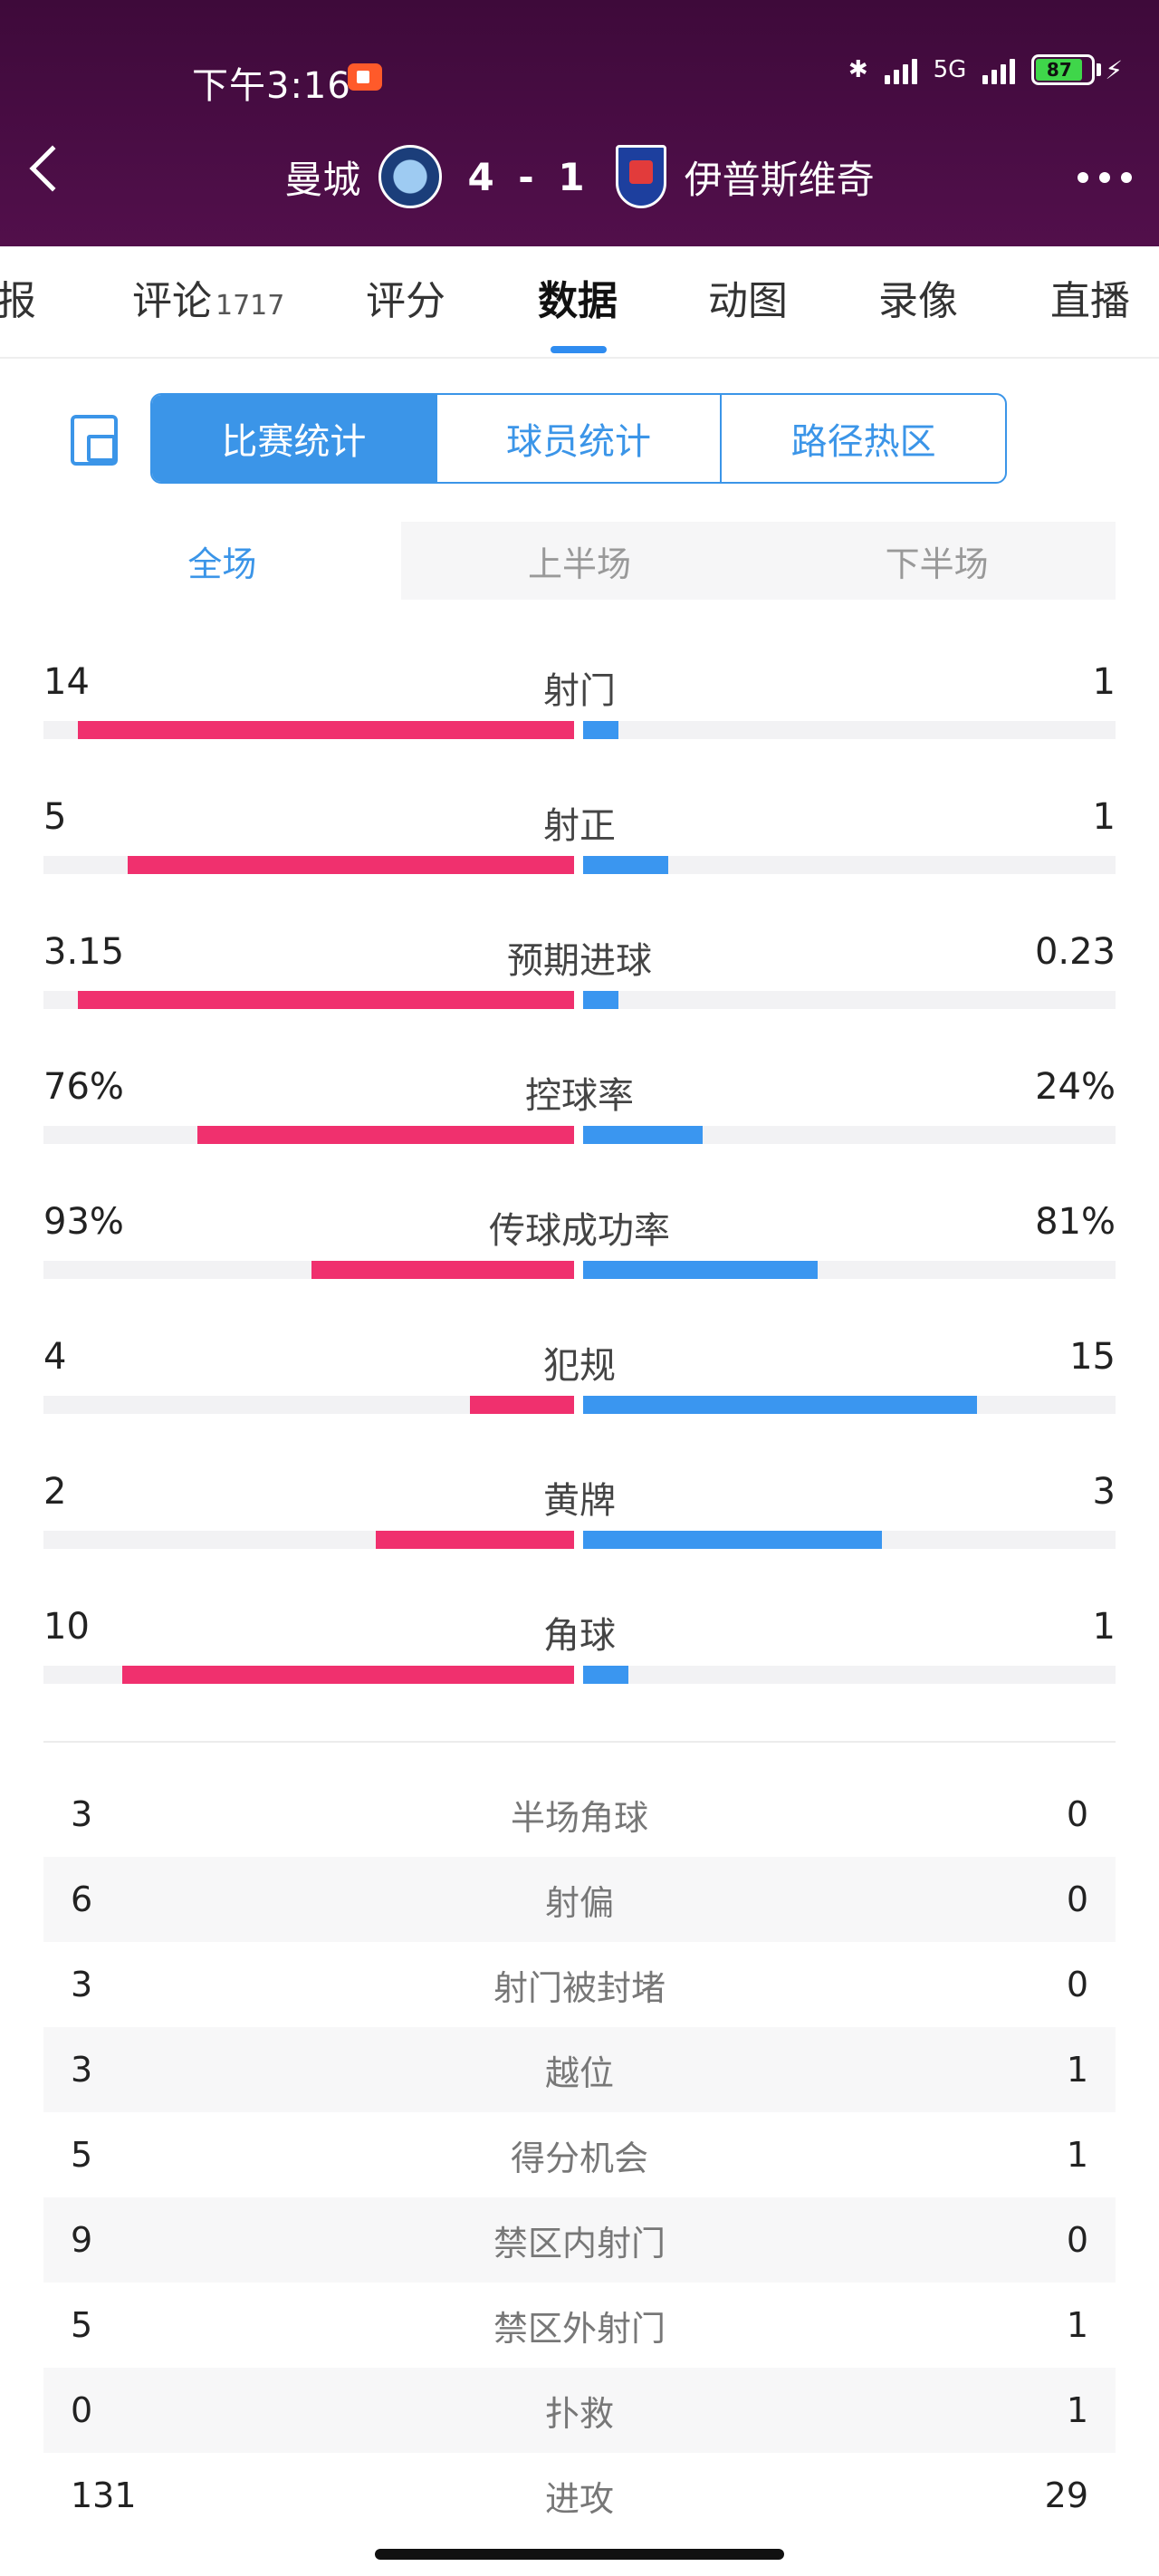  What do you see at coordinates (640, 176) in the screenshot?
I see `away-team-crest-icon` at bounding box center [640, 176].